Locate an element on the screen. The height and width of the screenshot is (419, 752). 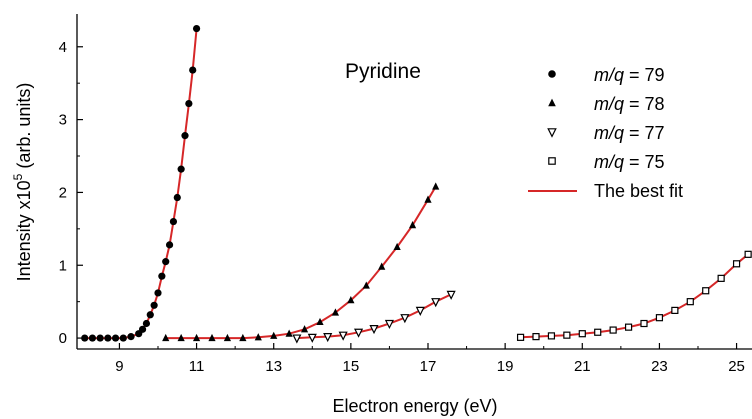
legend-label-rest: = 75 is located at coordinates (644, 162).